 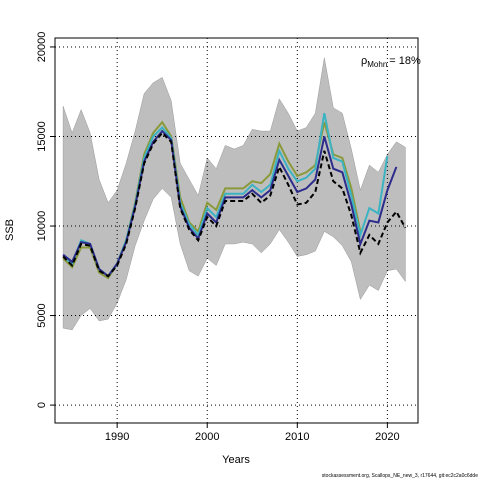 I want to click on y-tick-label: 10000, so click(x=42, y=226).